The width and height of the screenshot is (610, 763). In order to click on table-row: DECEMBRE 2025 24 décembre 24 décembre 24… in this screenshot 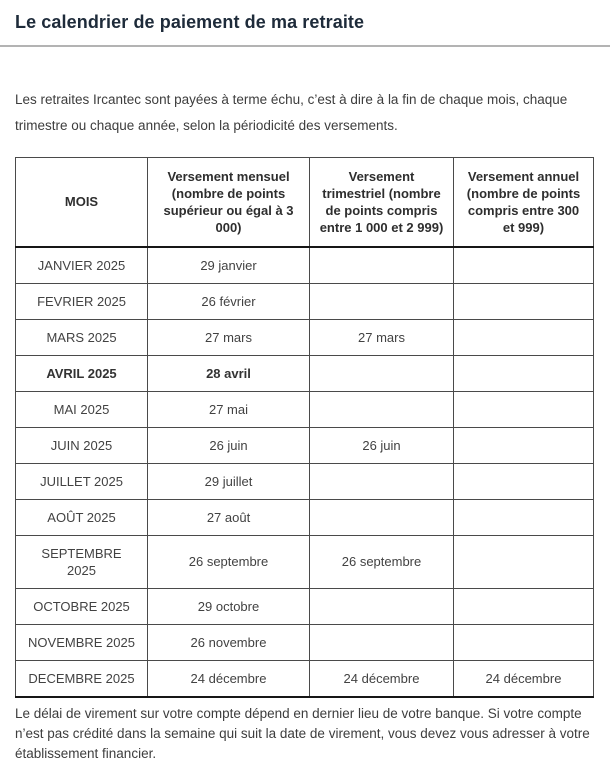, I will do `click(304, 678)`.